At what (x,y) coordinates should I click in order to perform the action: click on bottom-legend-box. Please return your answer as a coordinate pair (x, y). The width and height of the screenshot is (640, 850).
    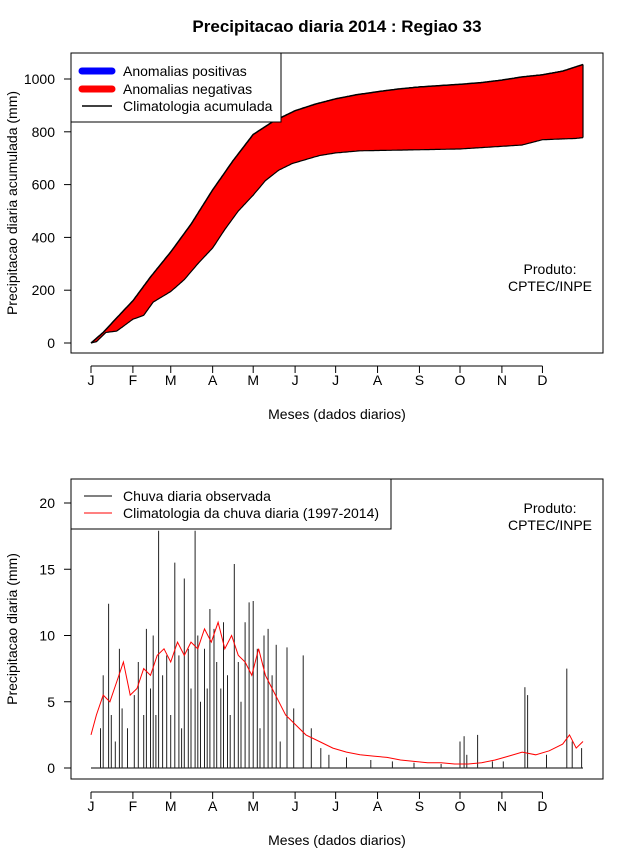
    Looking at the image, I should click on (231, 504).